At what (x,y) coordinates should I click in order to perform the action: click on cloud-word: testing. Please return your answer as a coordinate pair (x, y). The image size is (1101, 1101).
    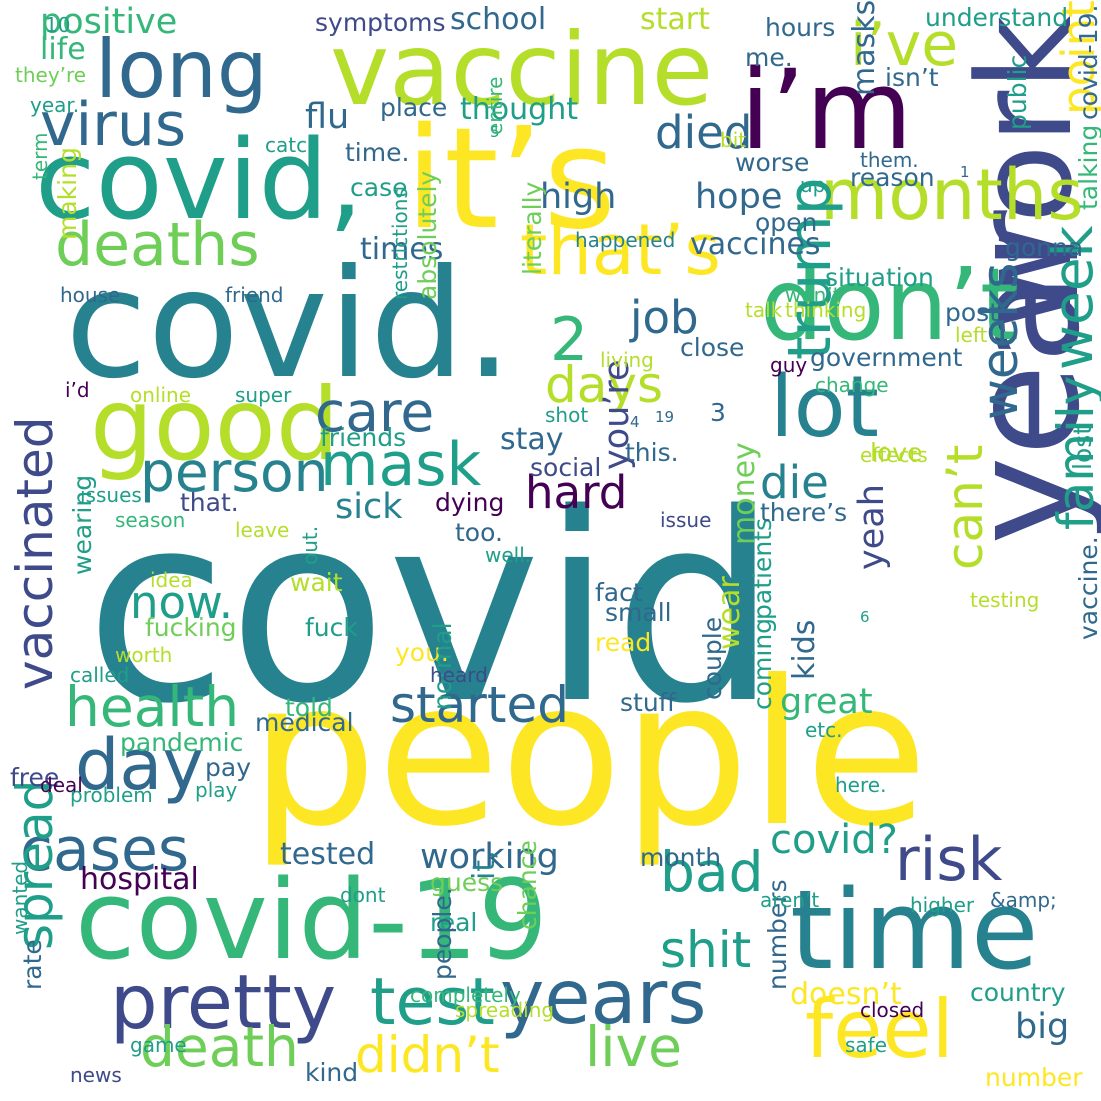
    Looking at the image, I should click on (1005, 600).